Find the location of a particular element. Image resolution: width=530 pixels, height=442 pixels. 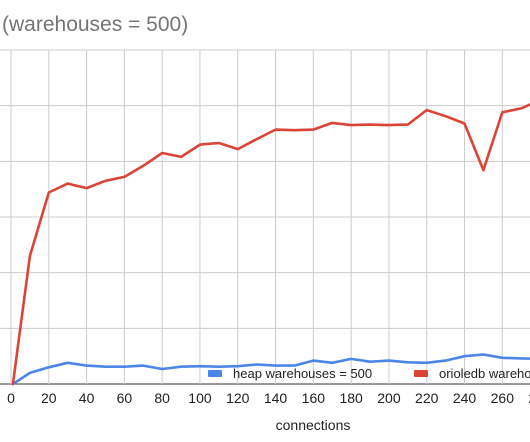

x-tick-label: 200 is located at coordinates (389, 398).